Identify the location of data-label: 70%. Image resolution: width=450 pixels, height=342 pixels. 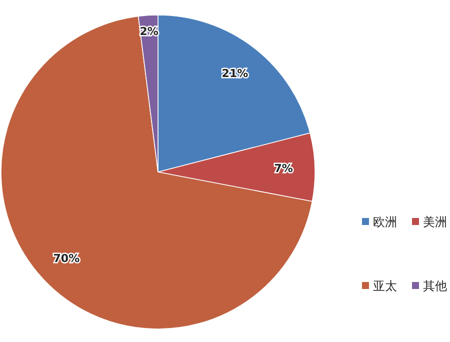
(66, 258).